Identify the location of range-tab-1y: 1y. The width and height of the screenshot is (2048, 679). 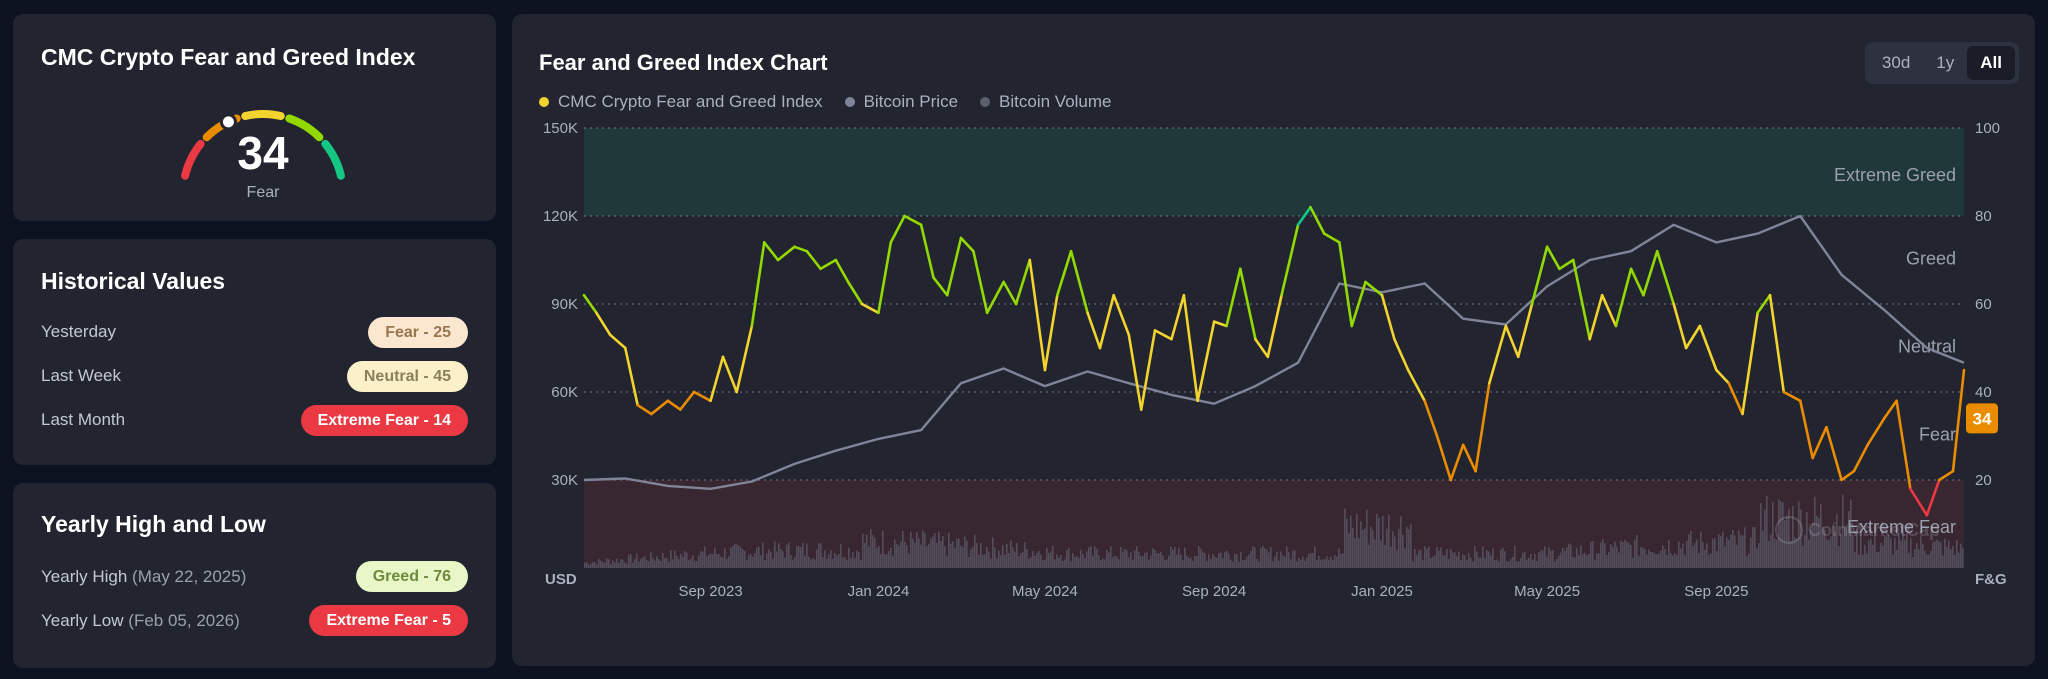
(1945, 62).